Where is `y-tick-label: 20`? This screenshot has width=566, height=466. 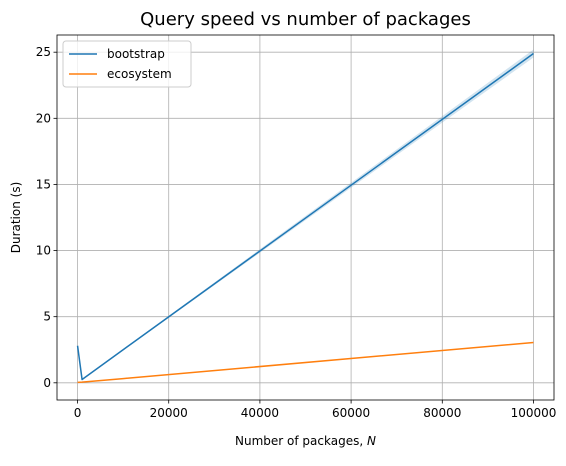
y-tick-label: 20 is located at coordinates (43, 118).